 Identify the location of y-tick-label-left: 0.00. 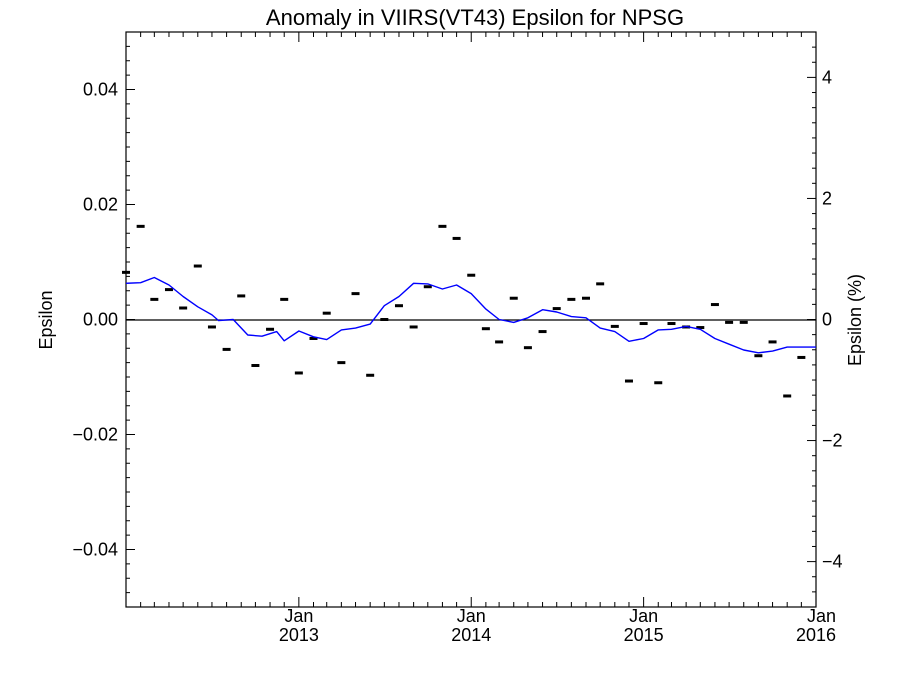
(100, 320).